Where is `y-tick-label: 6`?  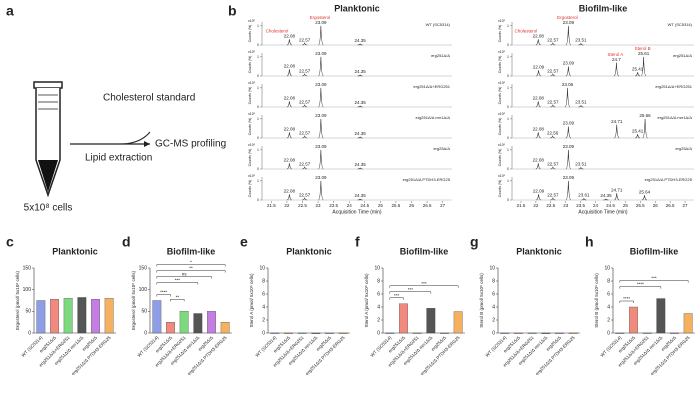 y-tick-label: 6 is located at coordinates (493, 294).